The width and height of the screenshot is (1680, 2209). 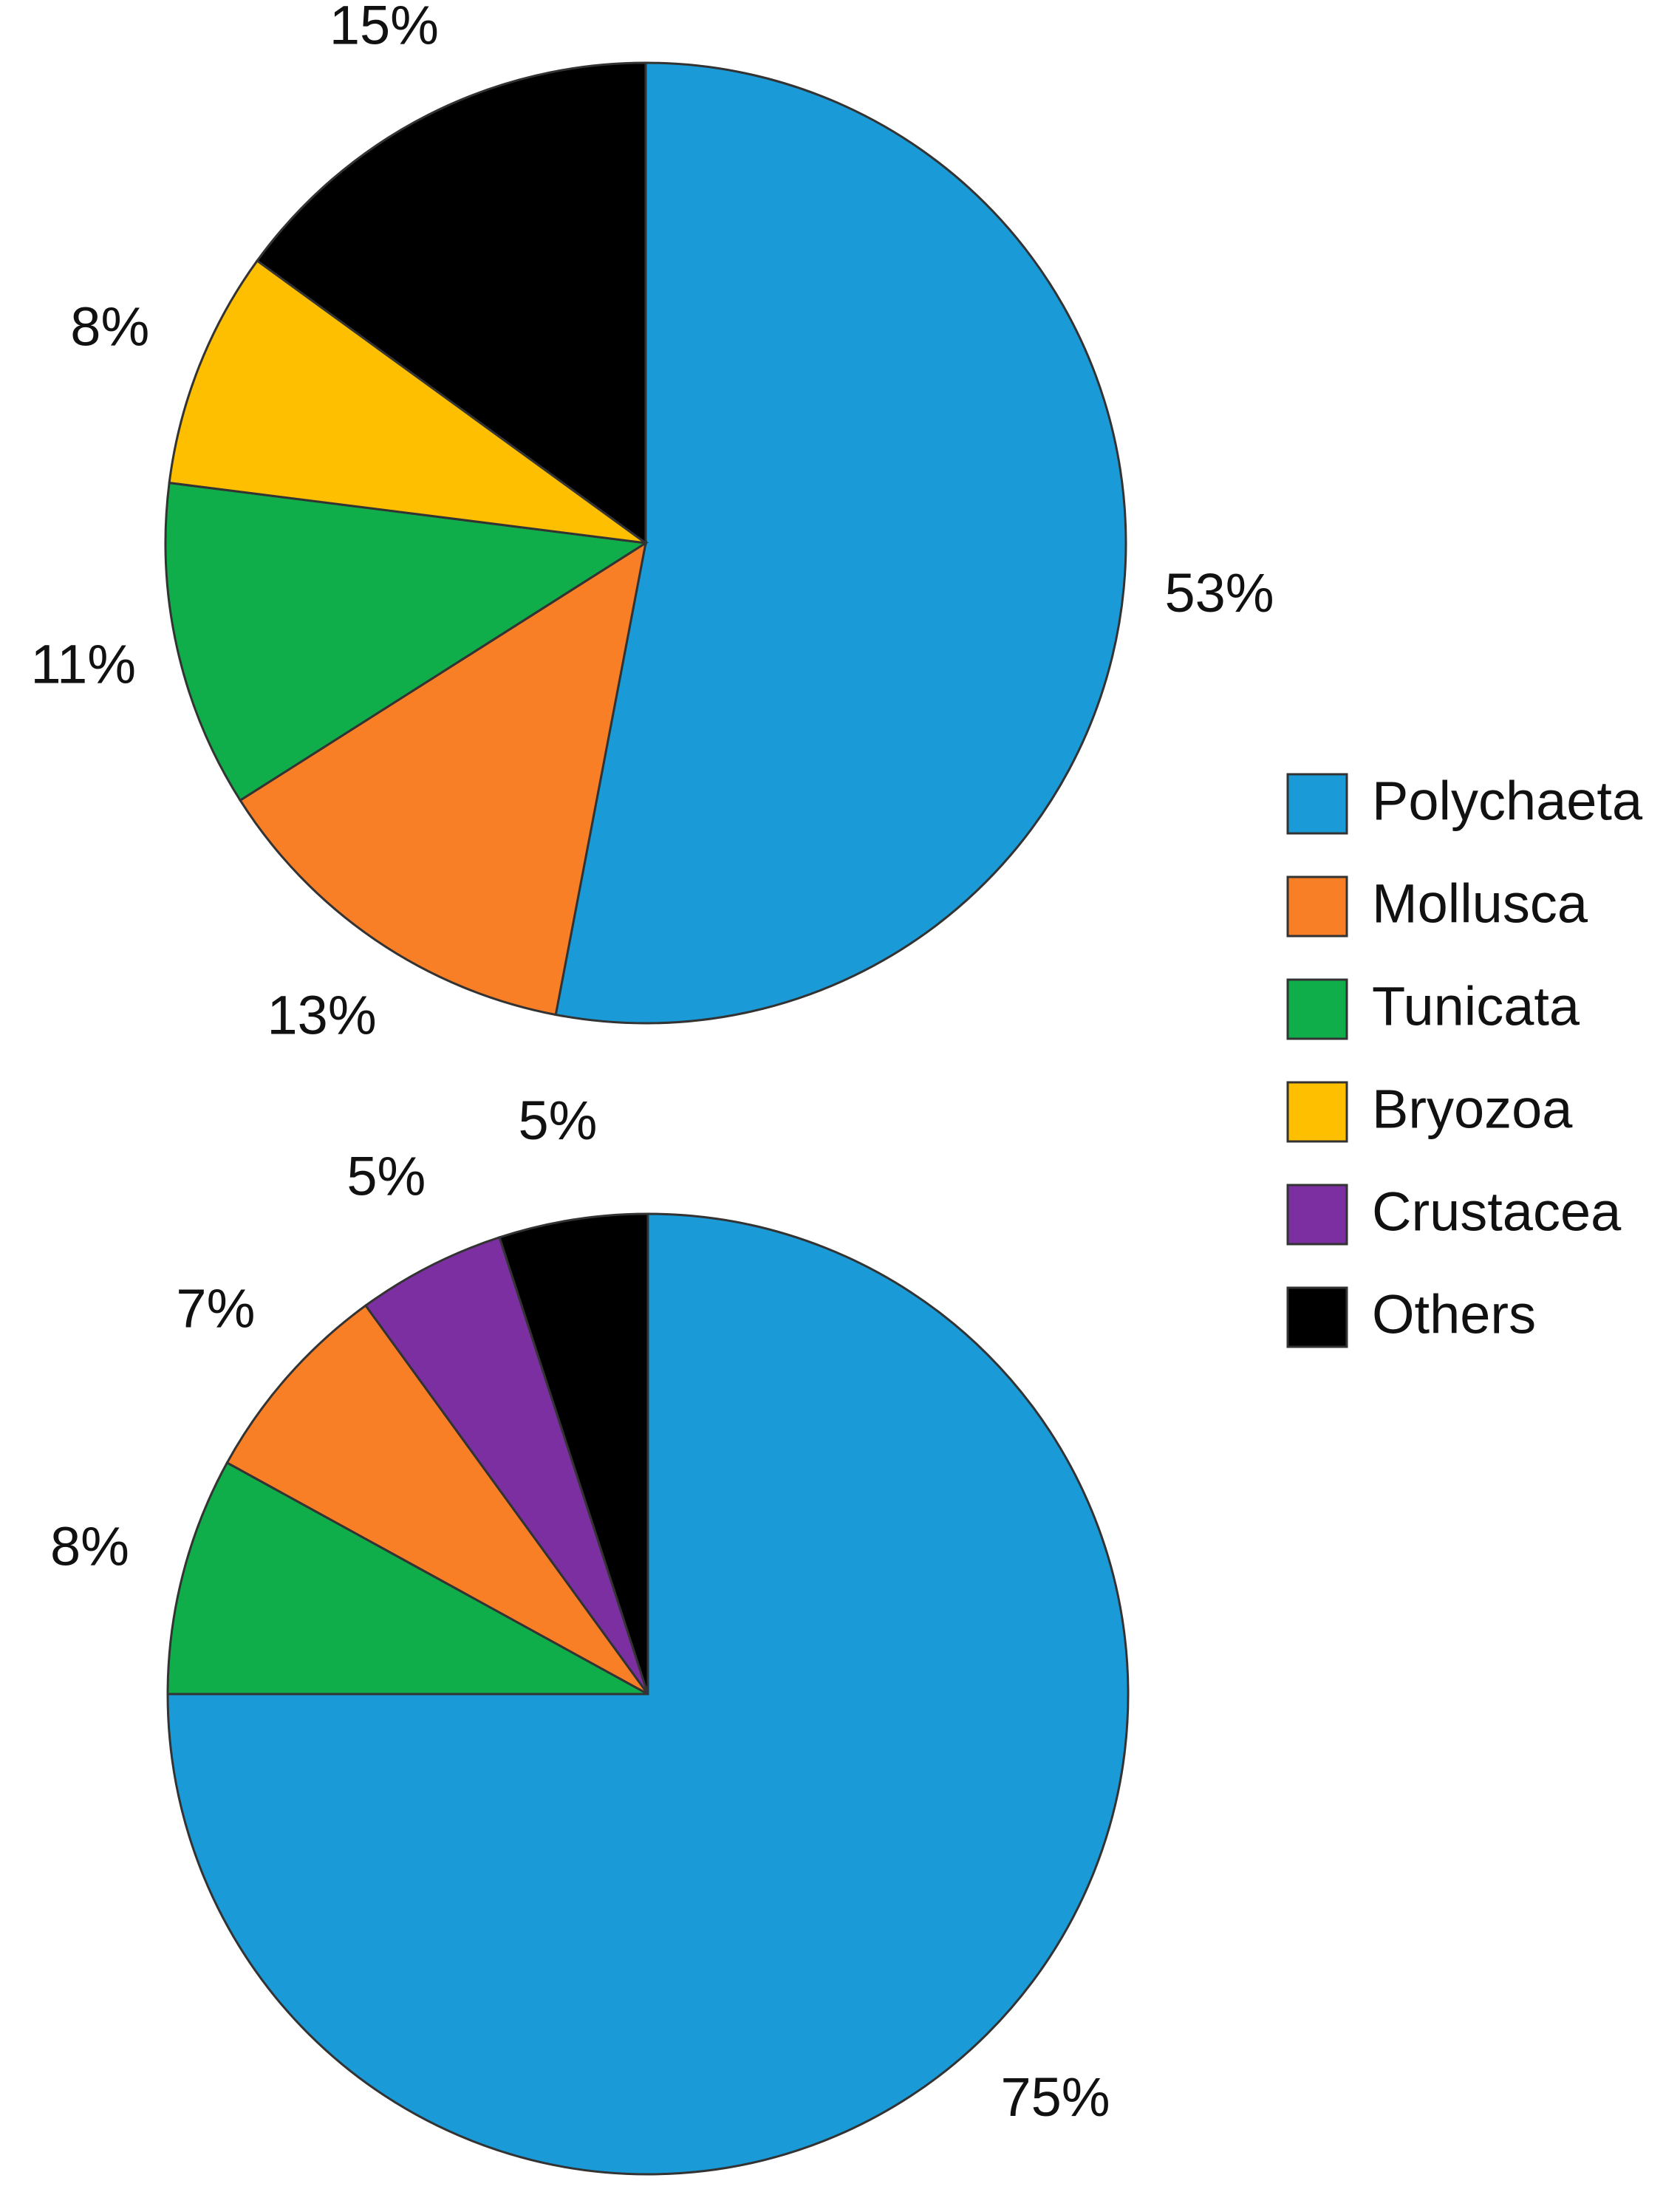 What do you see at coordinates (1219, 593) in the screenshot?
I see `value-label: 53%` at bounding box center [1219, 593].